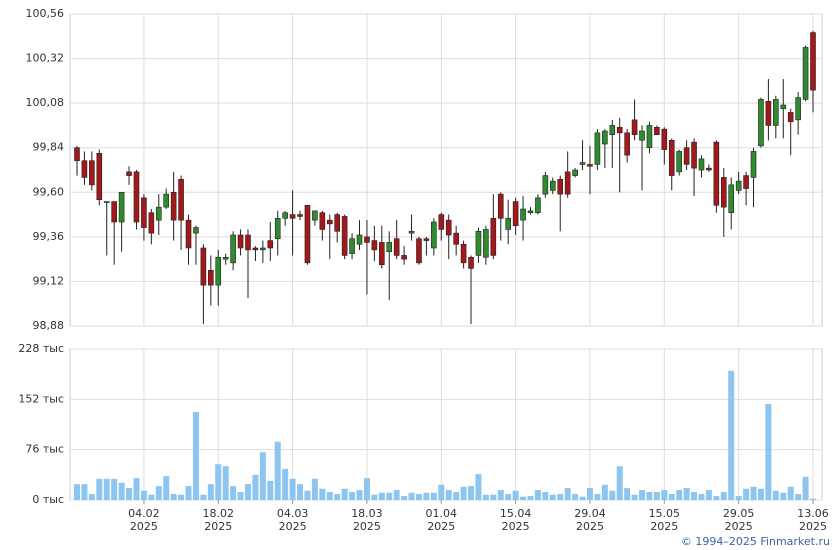 Image resolution: width=840 pixels, height=550 pixels. Describe the element at coordinates (515, 520) in the screenshot. I see `x-tick-label: 15.04 2025` at that location.